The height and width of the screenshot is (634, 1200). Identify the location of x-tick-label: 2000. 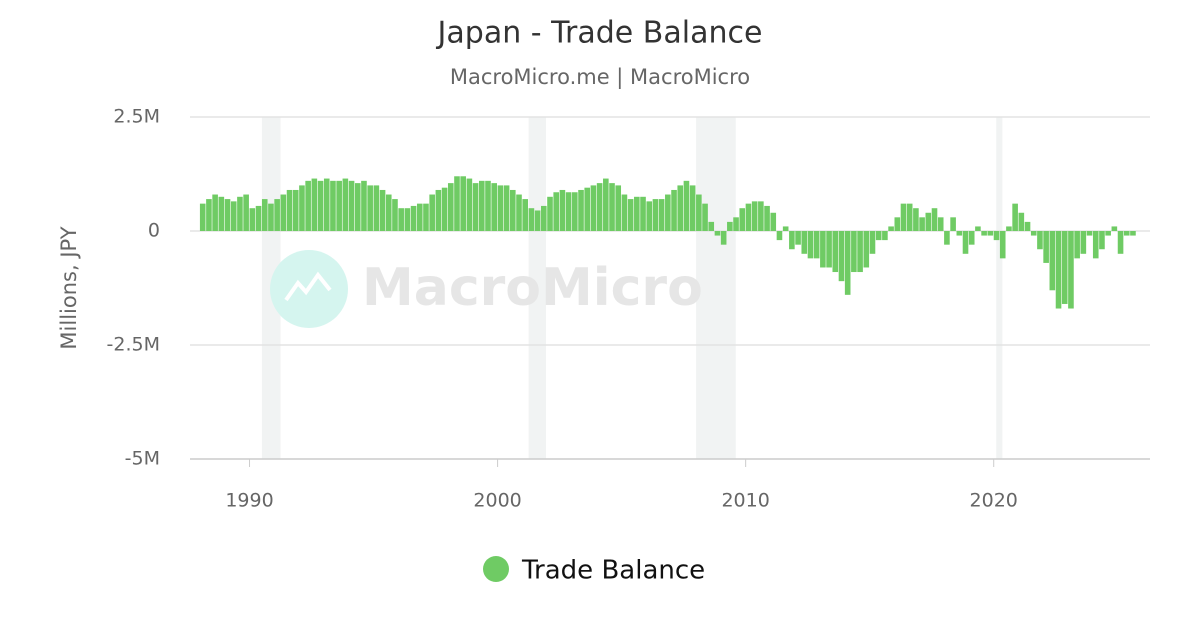
(497, 501).